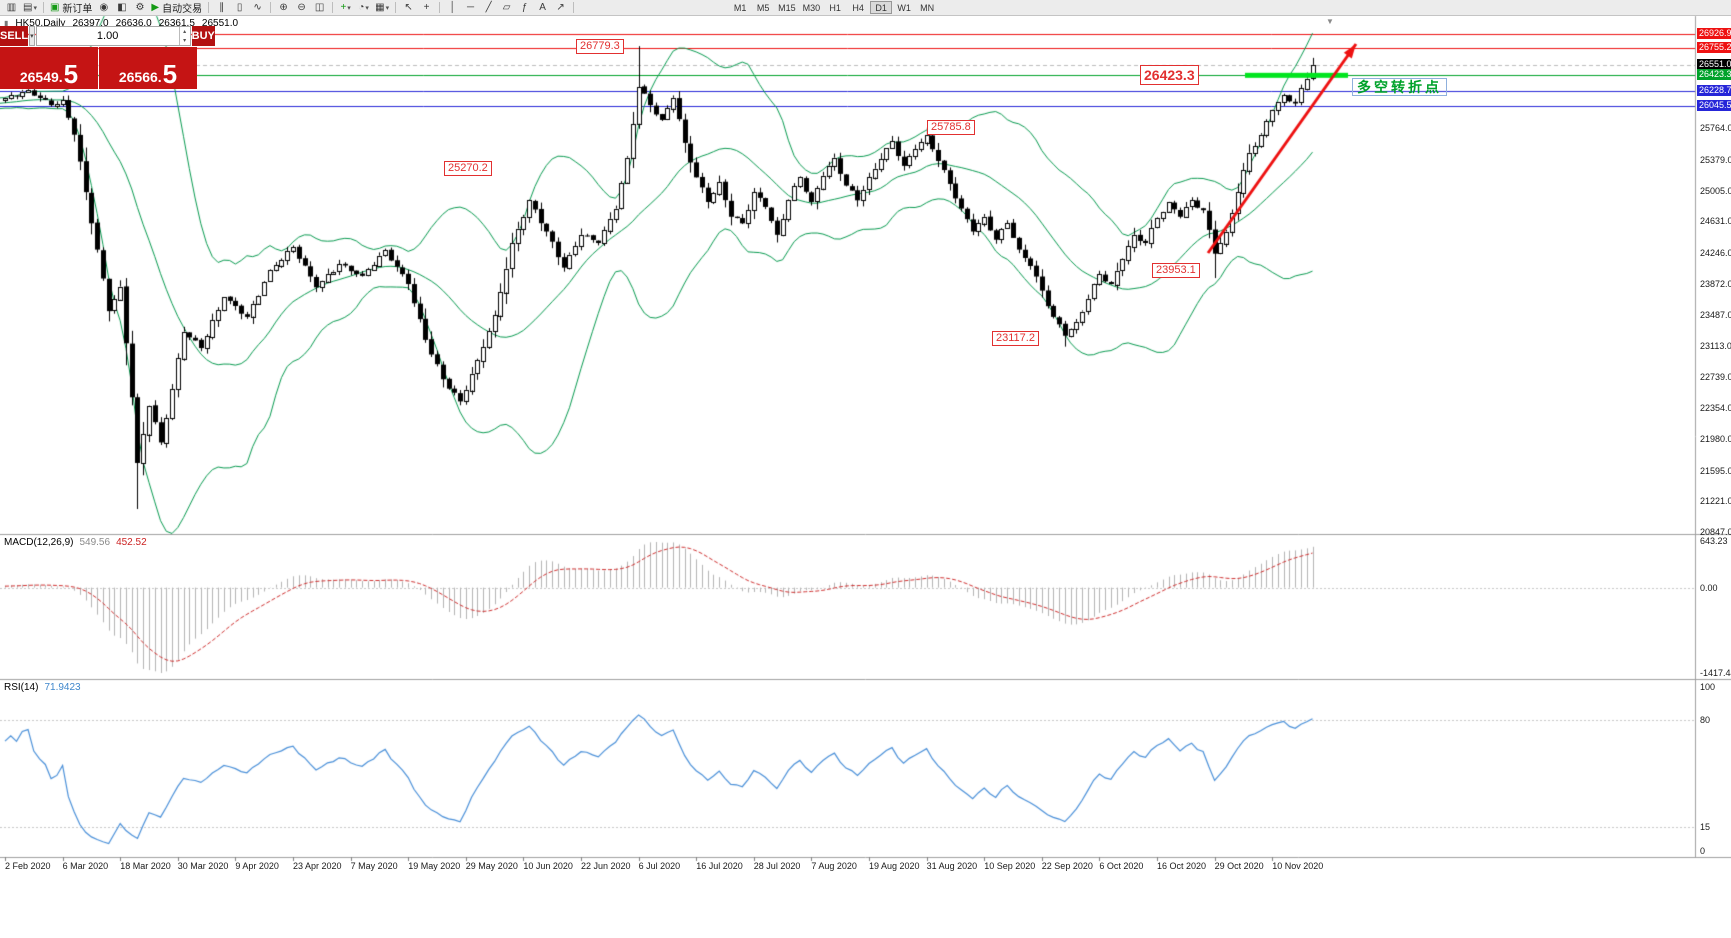 The width and height of the screenshot is (1731, 938). Describe the element at coordinates (1169, 75) in the screenshot. I see `price-annotation: 26423.3` at that location.